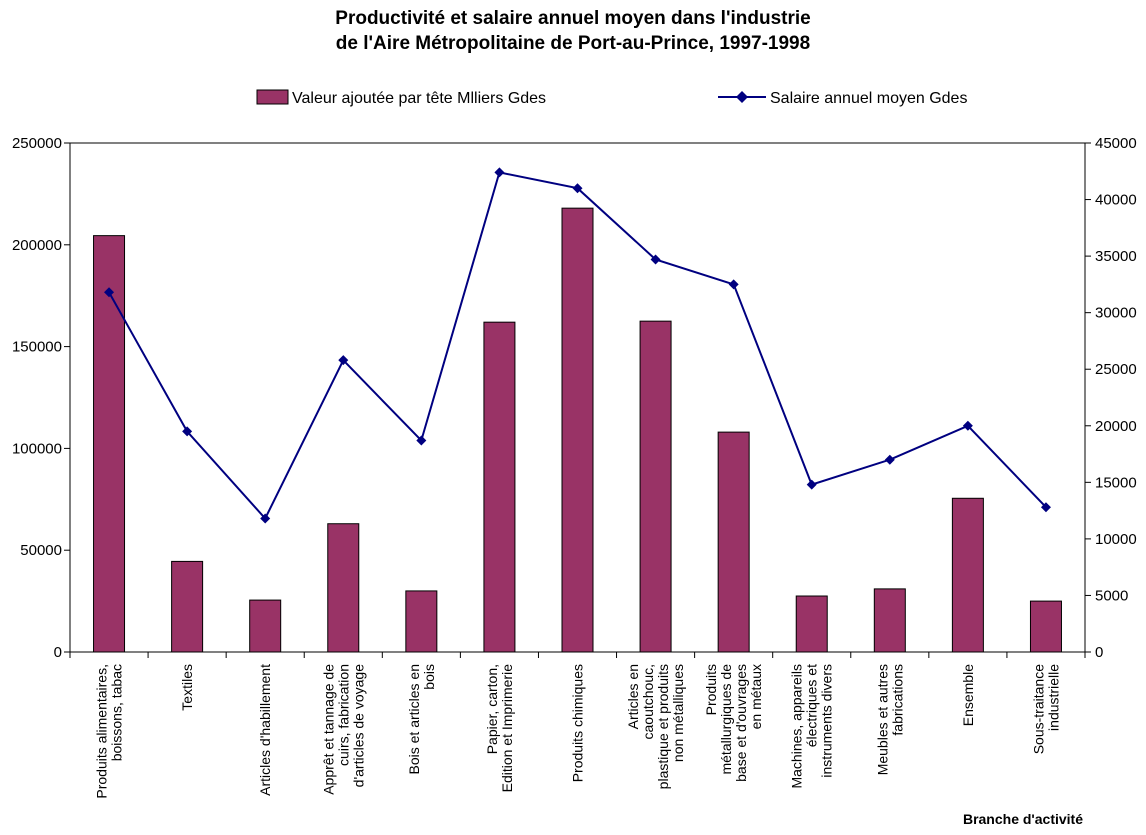 The height and width of the screenshot is (835, 1146). What do you see at coordinates (37, 448) in the screenshot?
I see `y-left-tick-label: 100000` at bounding box center [37, 448].